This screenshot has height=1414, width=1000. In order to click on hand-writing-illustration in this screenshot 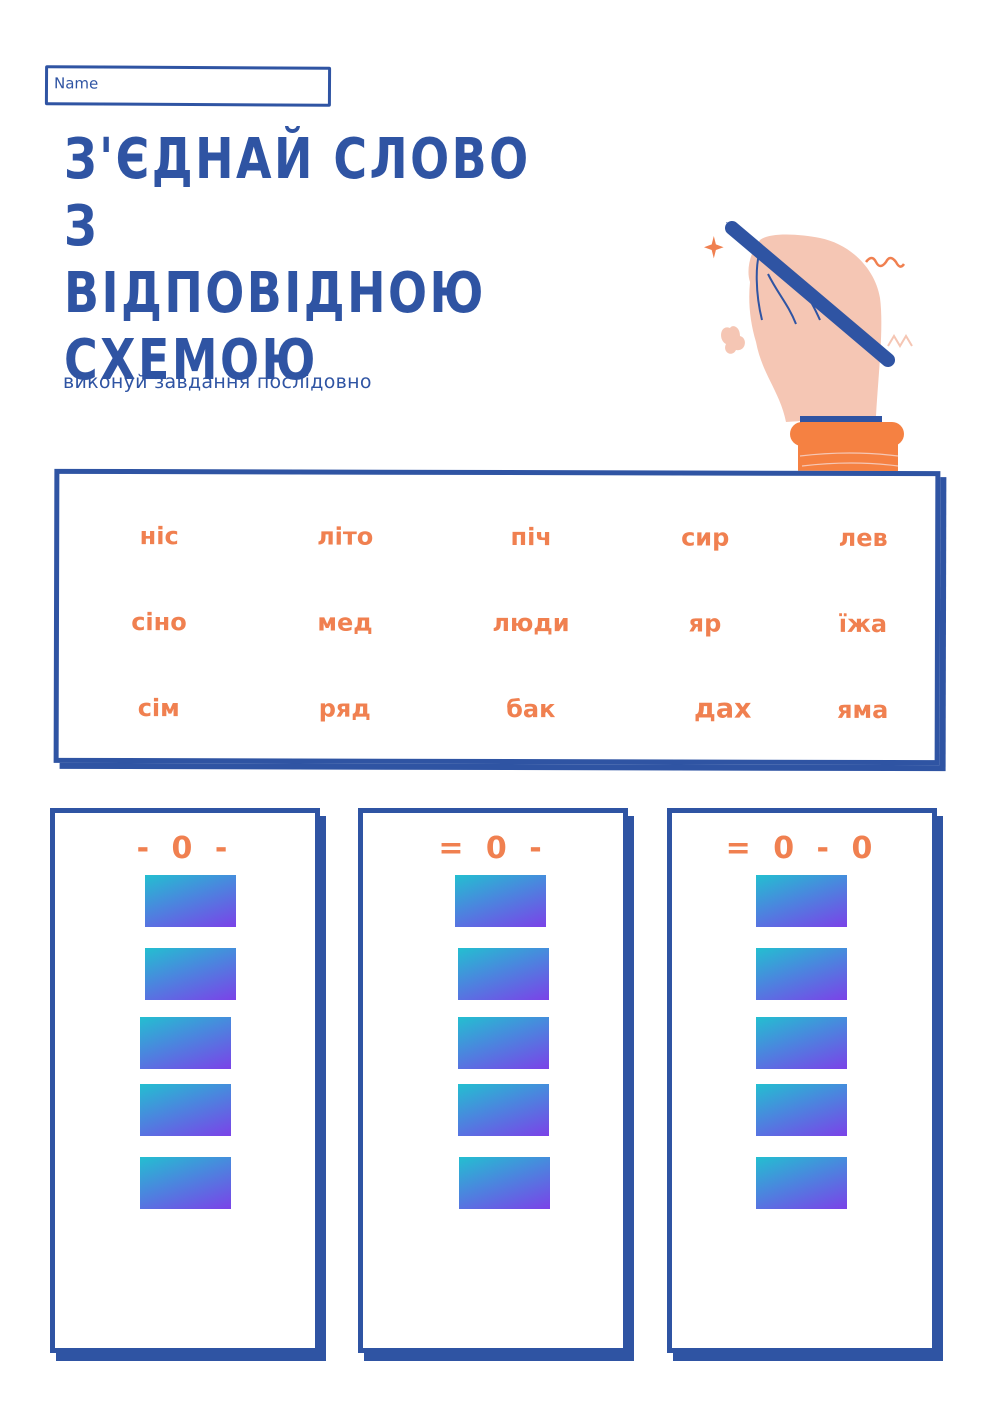, I will do `click(808, 348)`.